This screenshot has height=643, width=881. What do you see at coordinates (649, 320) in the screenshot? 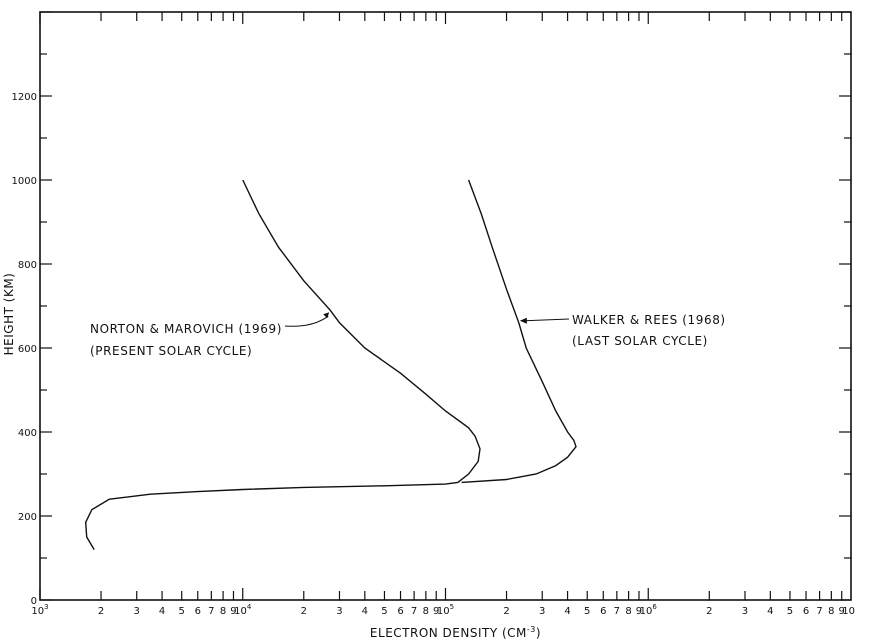
I see `annotation-walker-title: WALKER & REES (1968)` at bounding box center [649, 320].